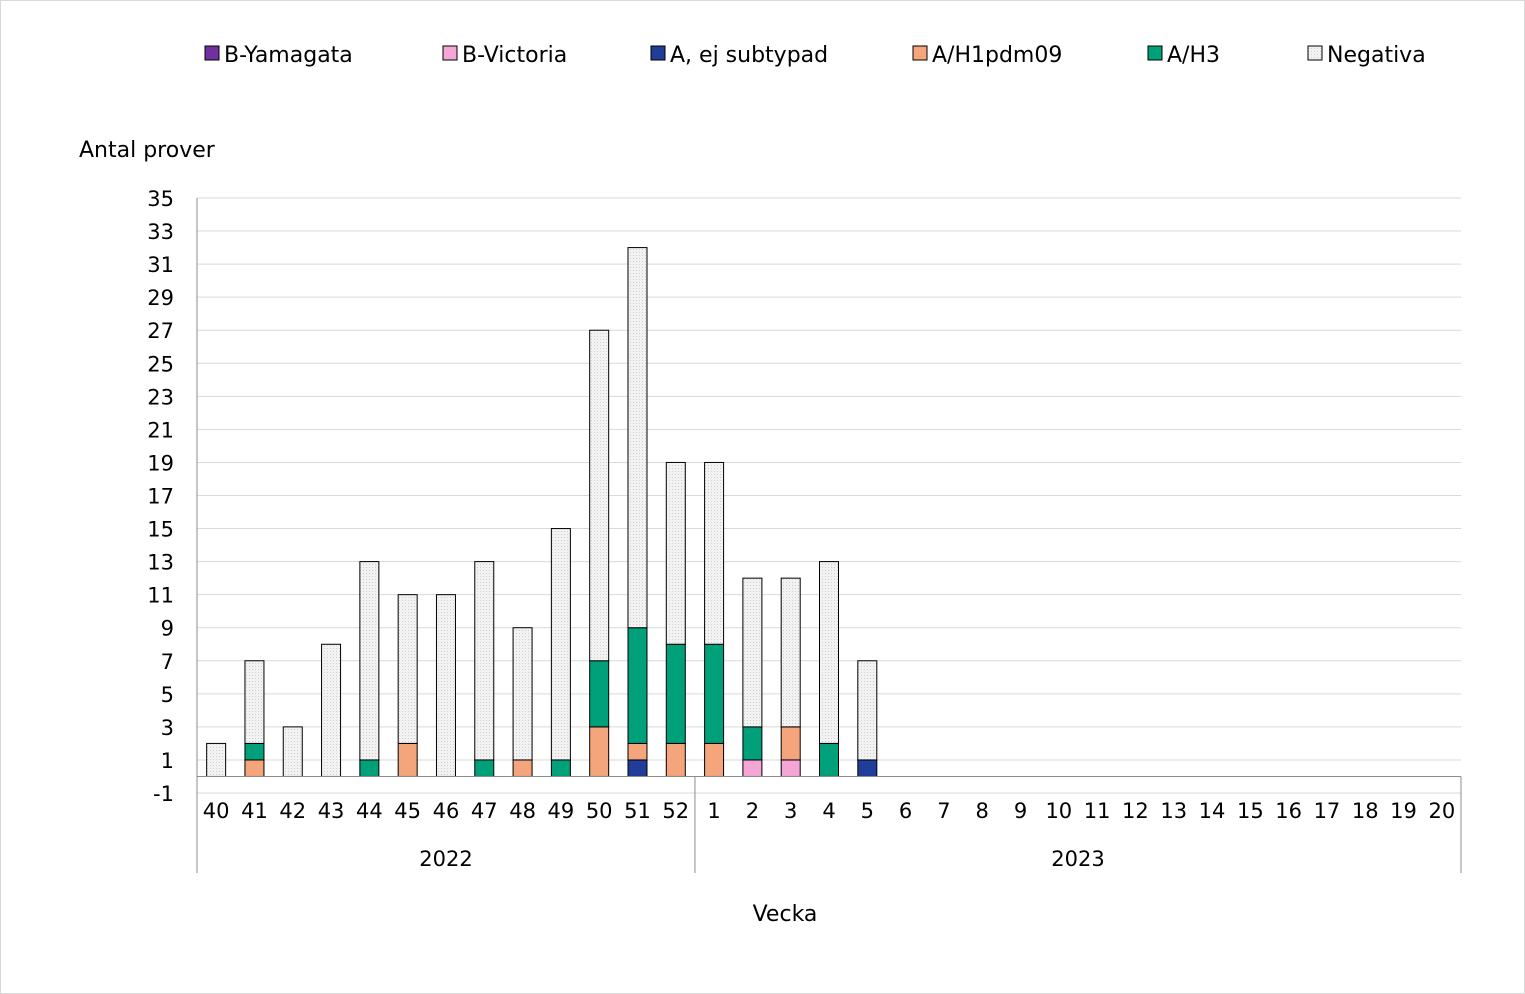  What do you see at coordinates (514, 55) in the screenshot?
I see `legend-label: B-Victoria` at bounding box center [514, 55].